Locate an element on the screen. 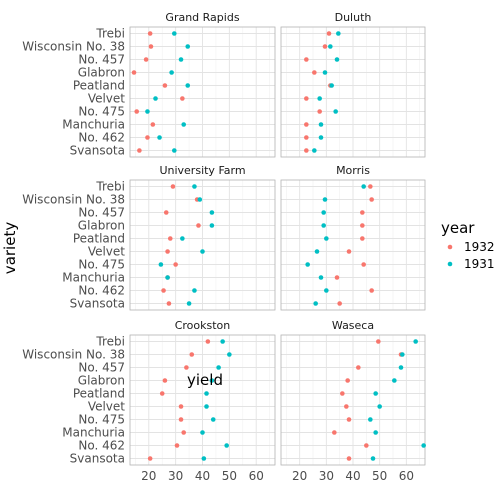 The image size is (504, 504). strip-label: Morris is located at coordinates (353, 170).